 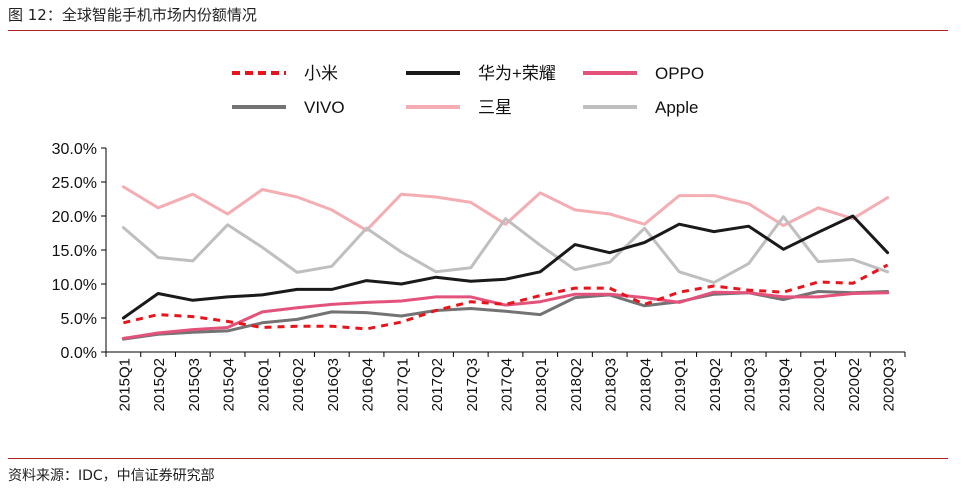 I want to click on legend-label: 三星, so click(x=495, y=107).